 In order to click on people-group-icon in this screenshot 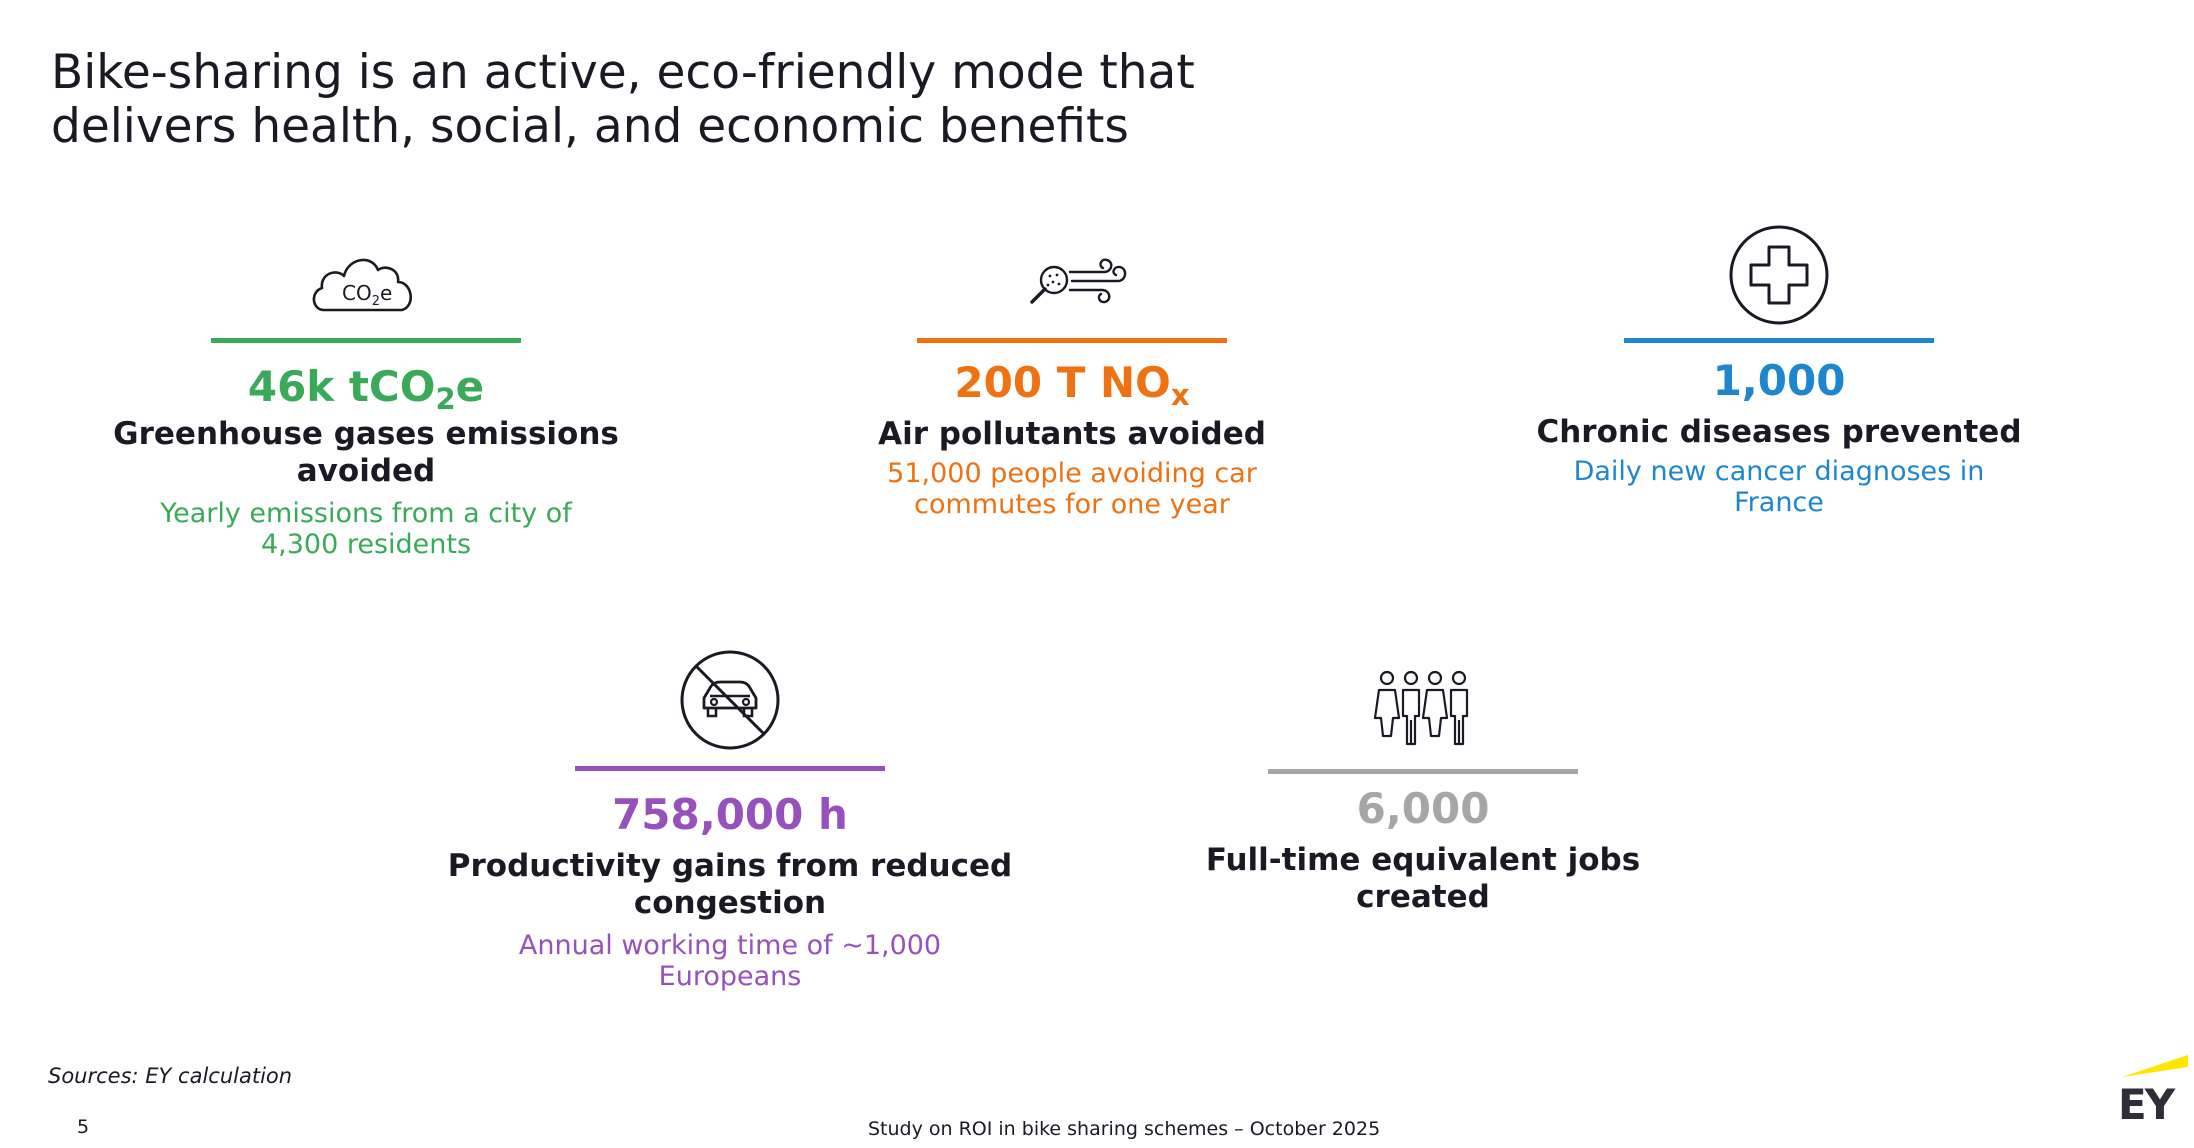, I will do `click(1423, 711)`.